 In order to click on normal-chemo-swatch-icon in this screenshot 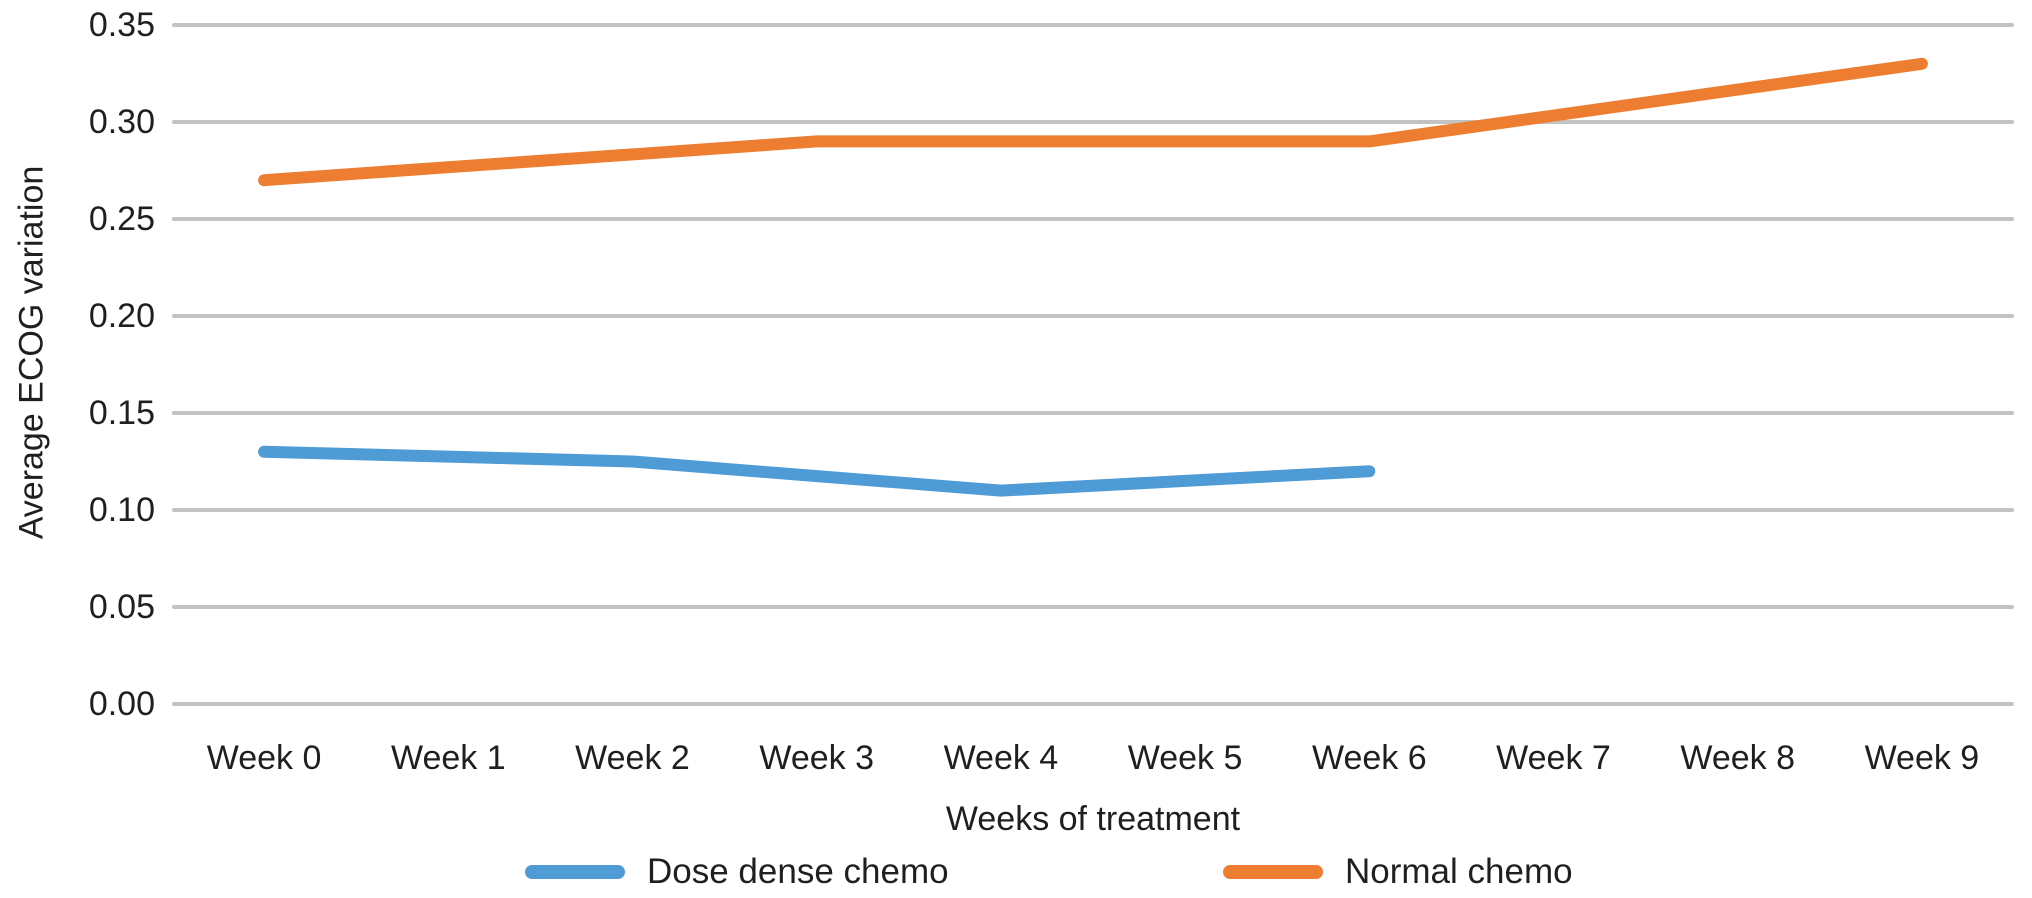, I will do `click(1273, 872)`.